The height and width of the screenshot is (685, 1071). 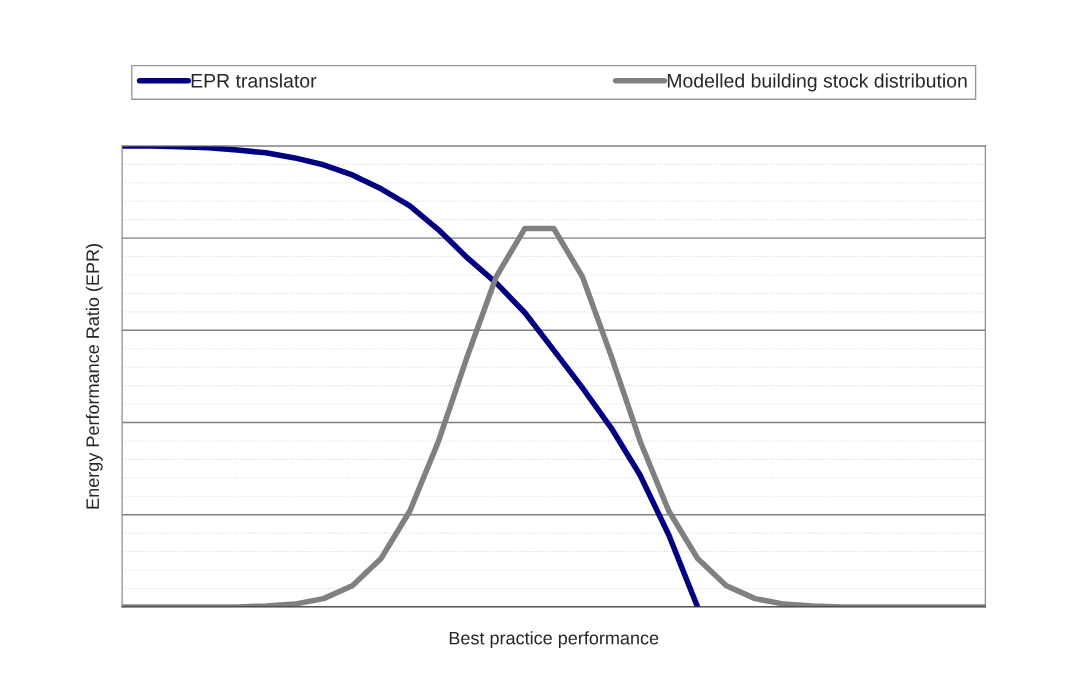 I want to click on x-axis-title: Best practice performance, so click(x=554, y=640).